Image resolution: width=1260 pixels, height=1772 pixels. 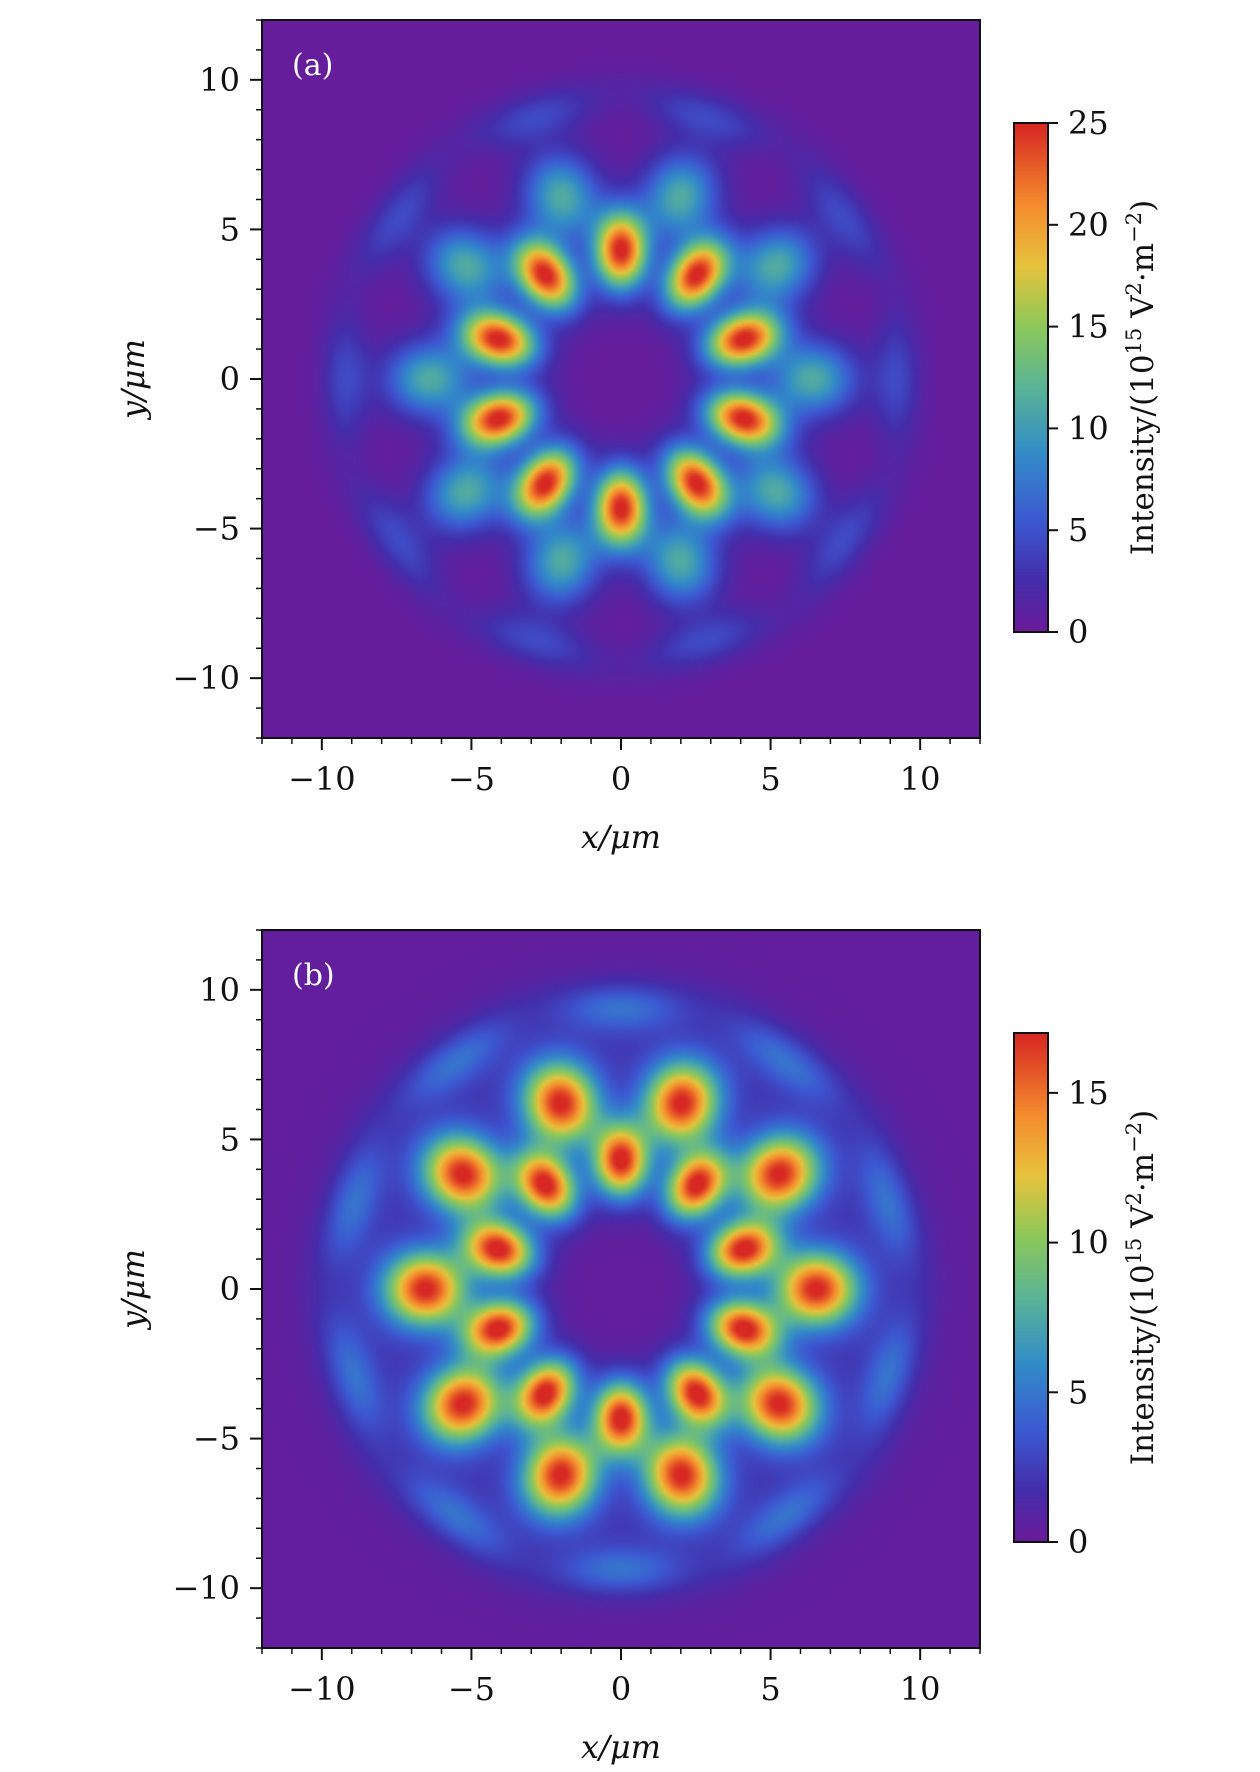 I want to click on colorbar-tick-label: 25, so click(x=1088, y=123).